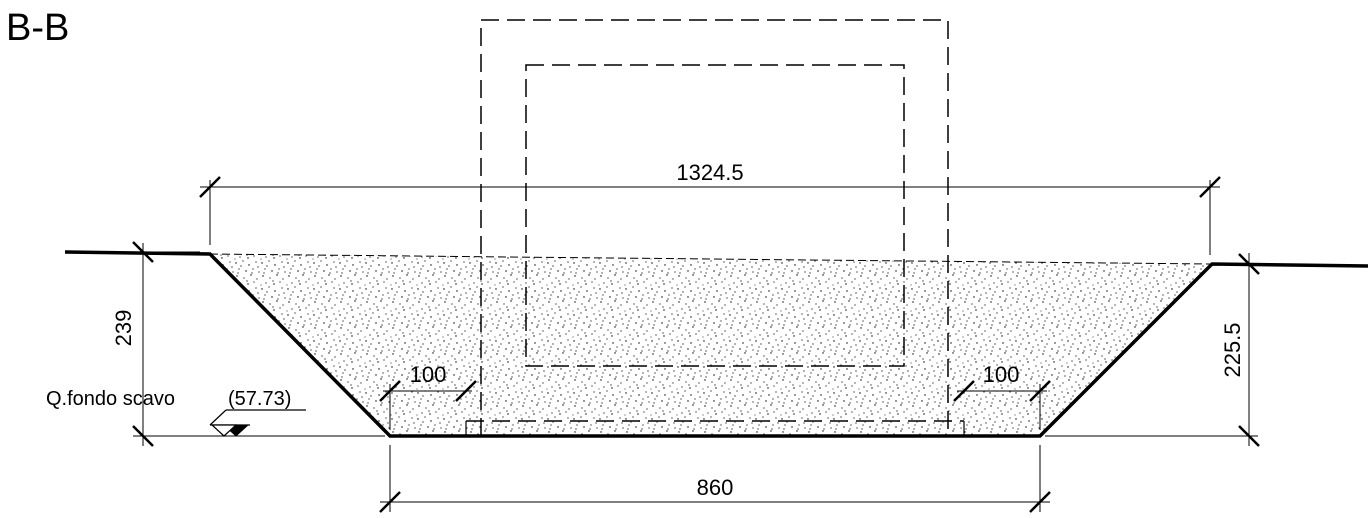 The width and height of the screenshot is (1368, 518). Describe the element at coordinates (964, 391) in the screenshot. I see `dim-right-offset-tick-left` at that location.